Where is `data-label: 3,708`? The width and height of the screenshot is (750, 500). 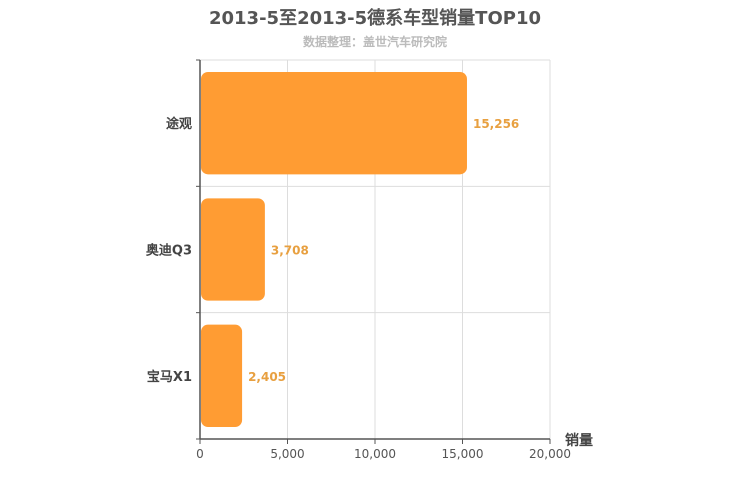 data-label: 3,708 is located at coordinates (290, 251).